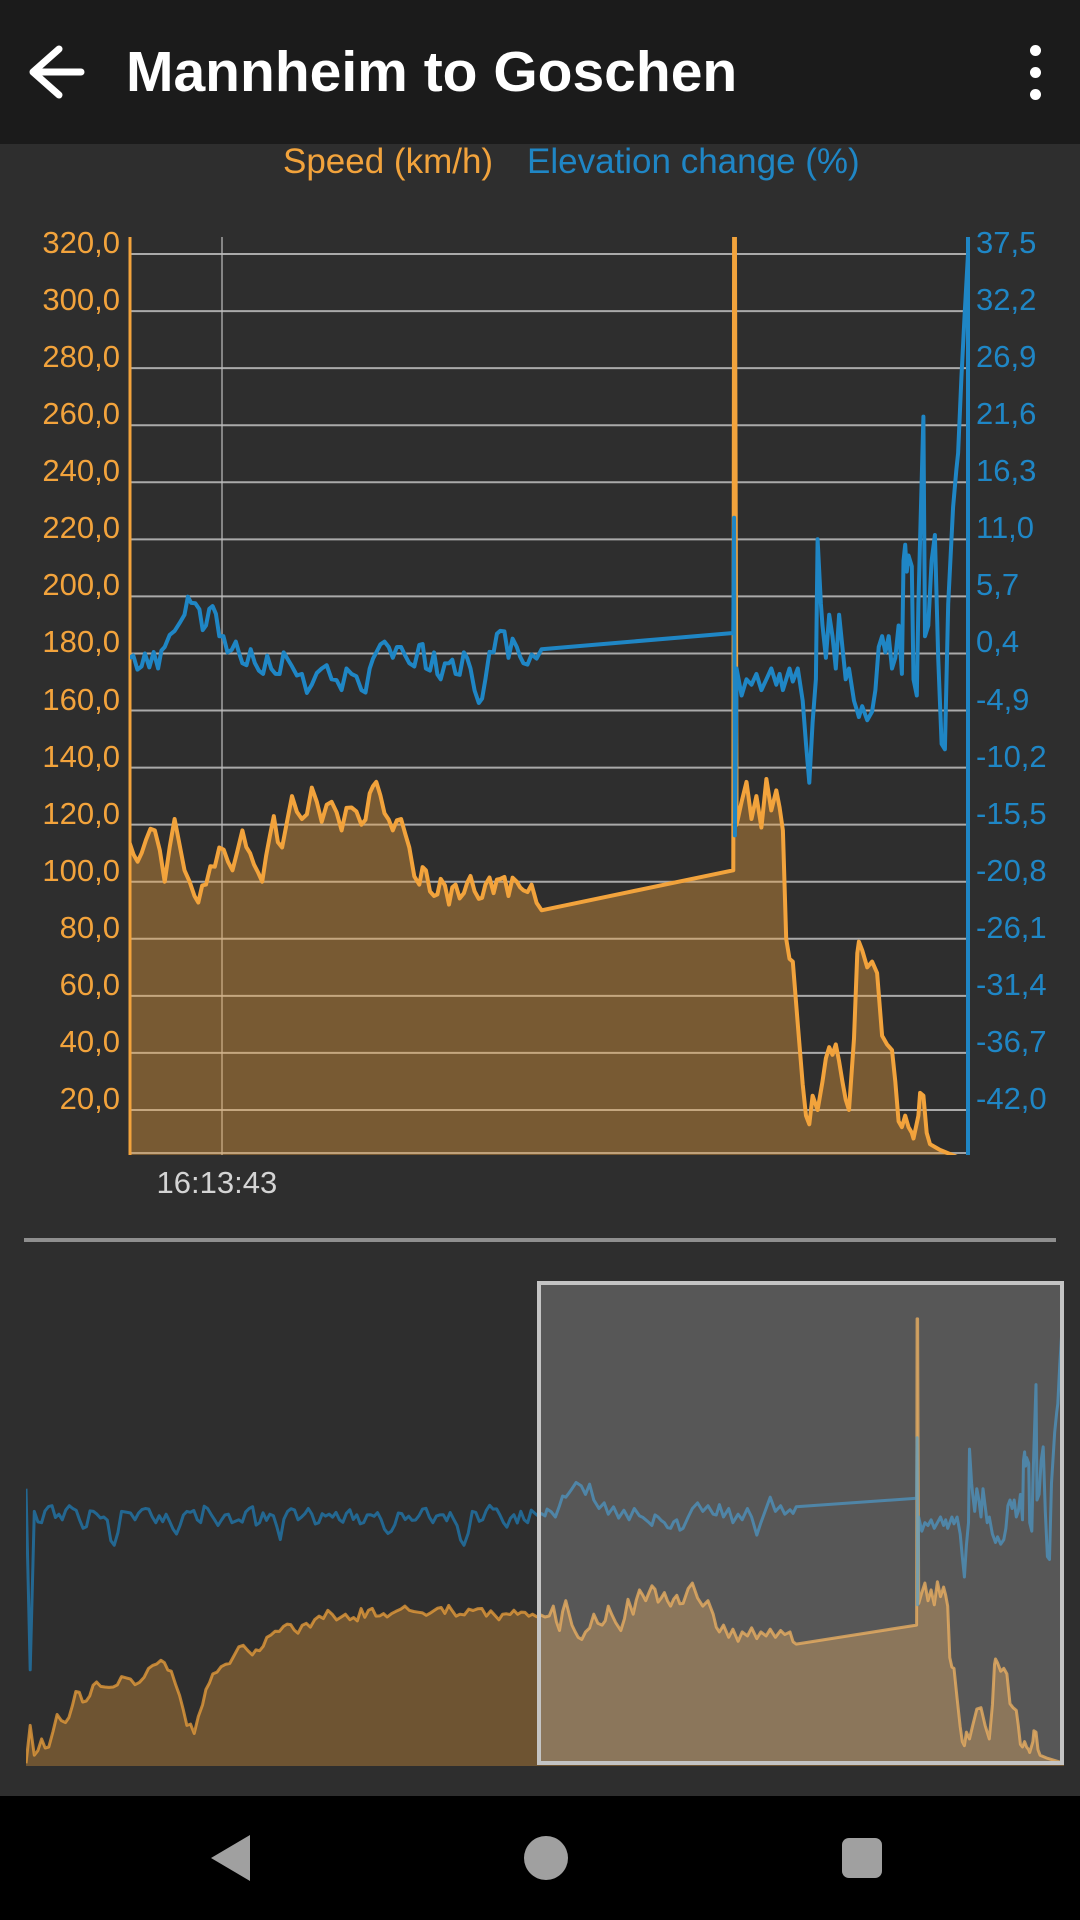 Image resolution: width=1080 pixels, height=1920 pixels. Describe the element at coordinates (1011, 1098) in the screenshot. I see `y-axis-tick-label: -42,0` at that location.